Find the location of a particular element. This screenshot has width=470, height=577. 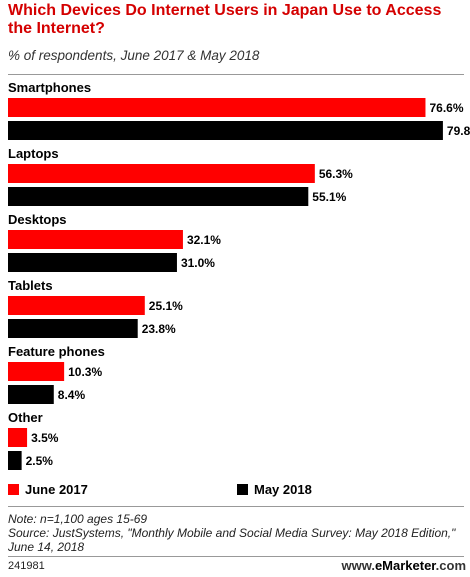

bar-other-may-2018 is located at coordinates (15, 460).